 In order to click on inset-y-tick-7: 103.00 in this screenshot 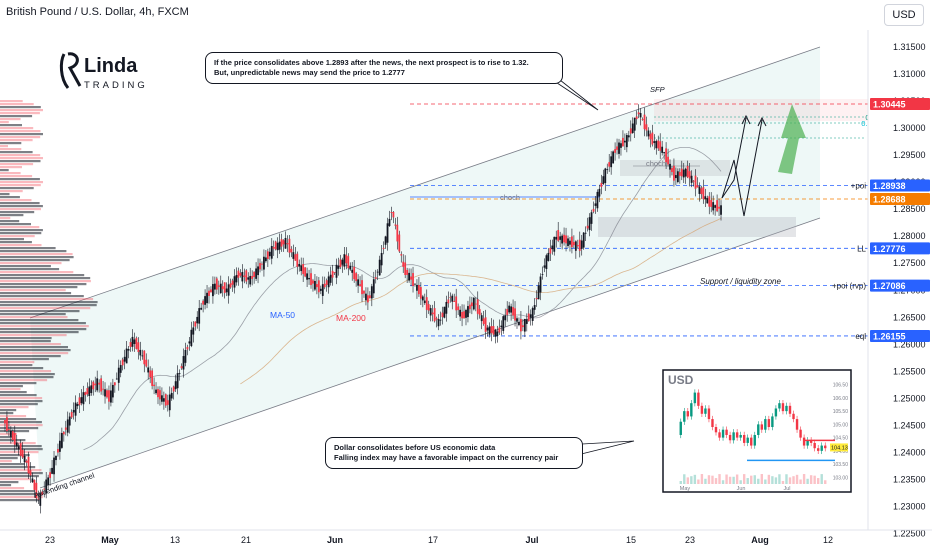, I will do `click(841, 478)`.